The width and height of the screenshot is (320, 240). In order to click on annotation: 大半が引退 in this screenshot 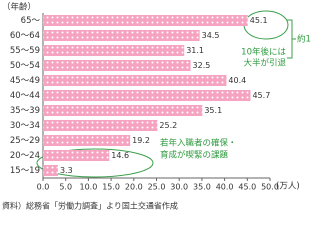, I will do `click(264, 63)`.